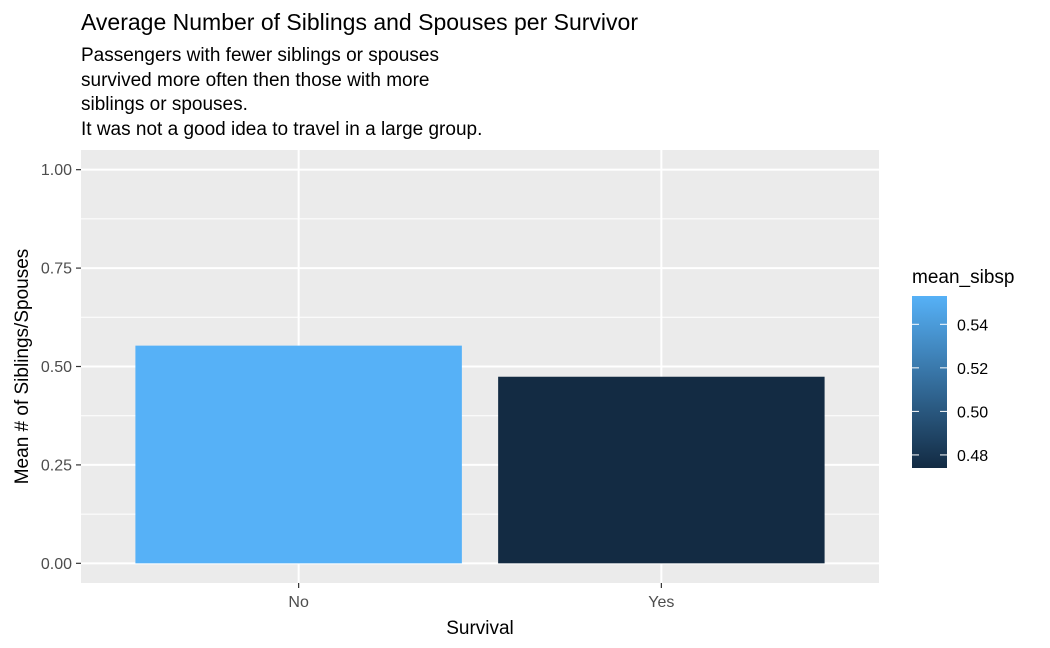 The width and height of the screenshot is (1050, 648). Describe the element at coordinates (950, 391) in the screenshot. I see `legend-ticks: 0.48 0.50 0.52 0.54` at that location.